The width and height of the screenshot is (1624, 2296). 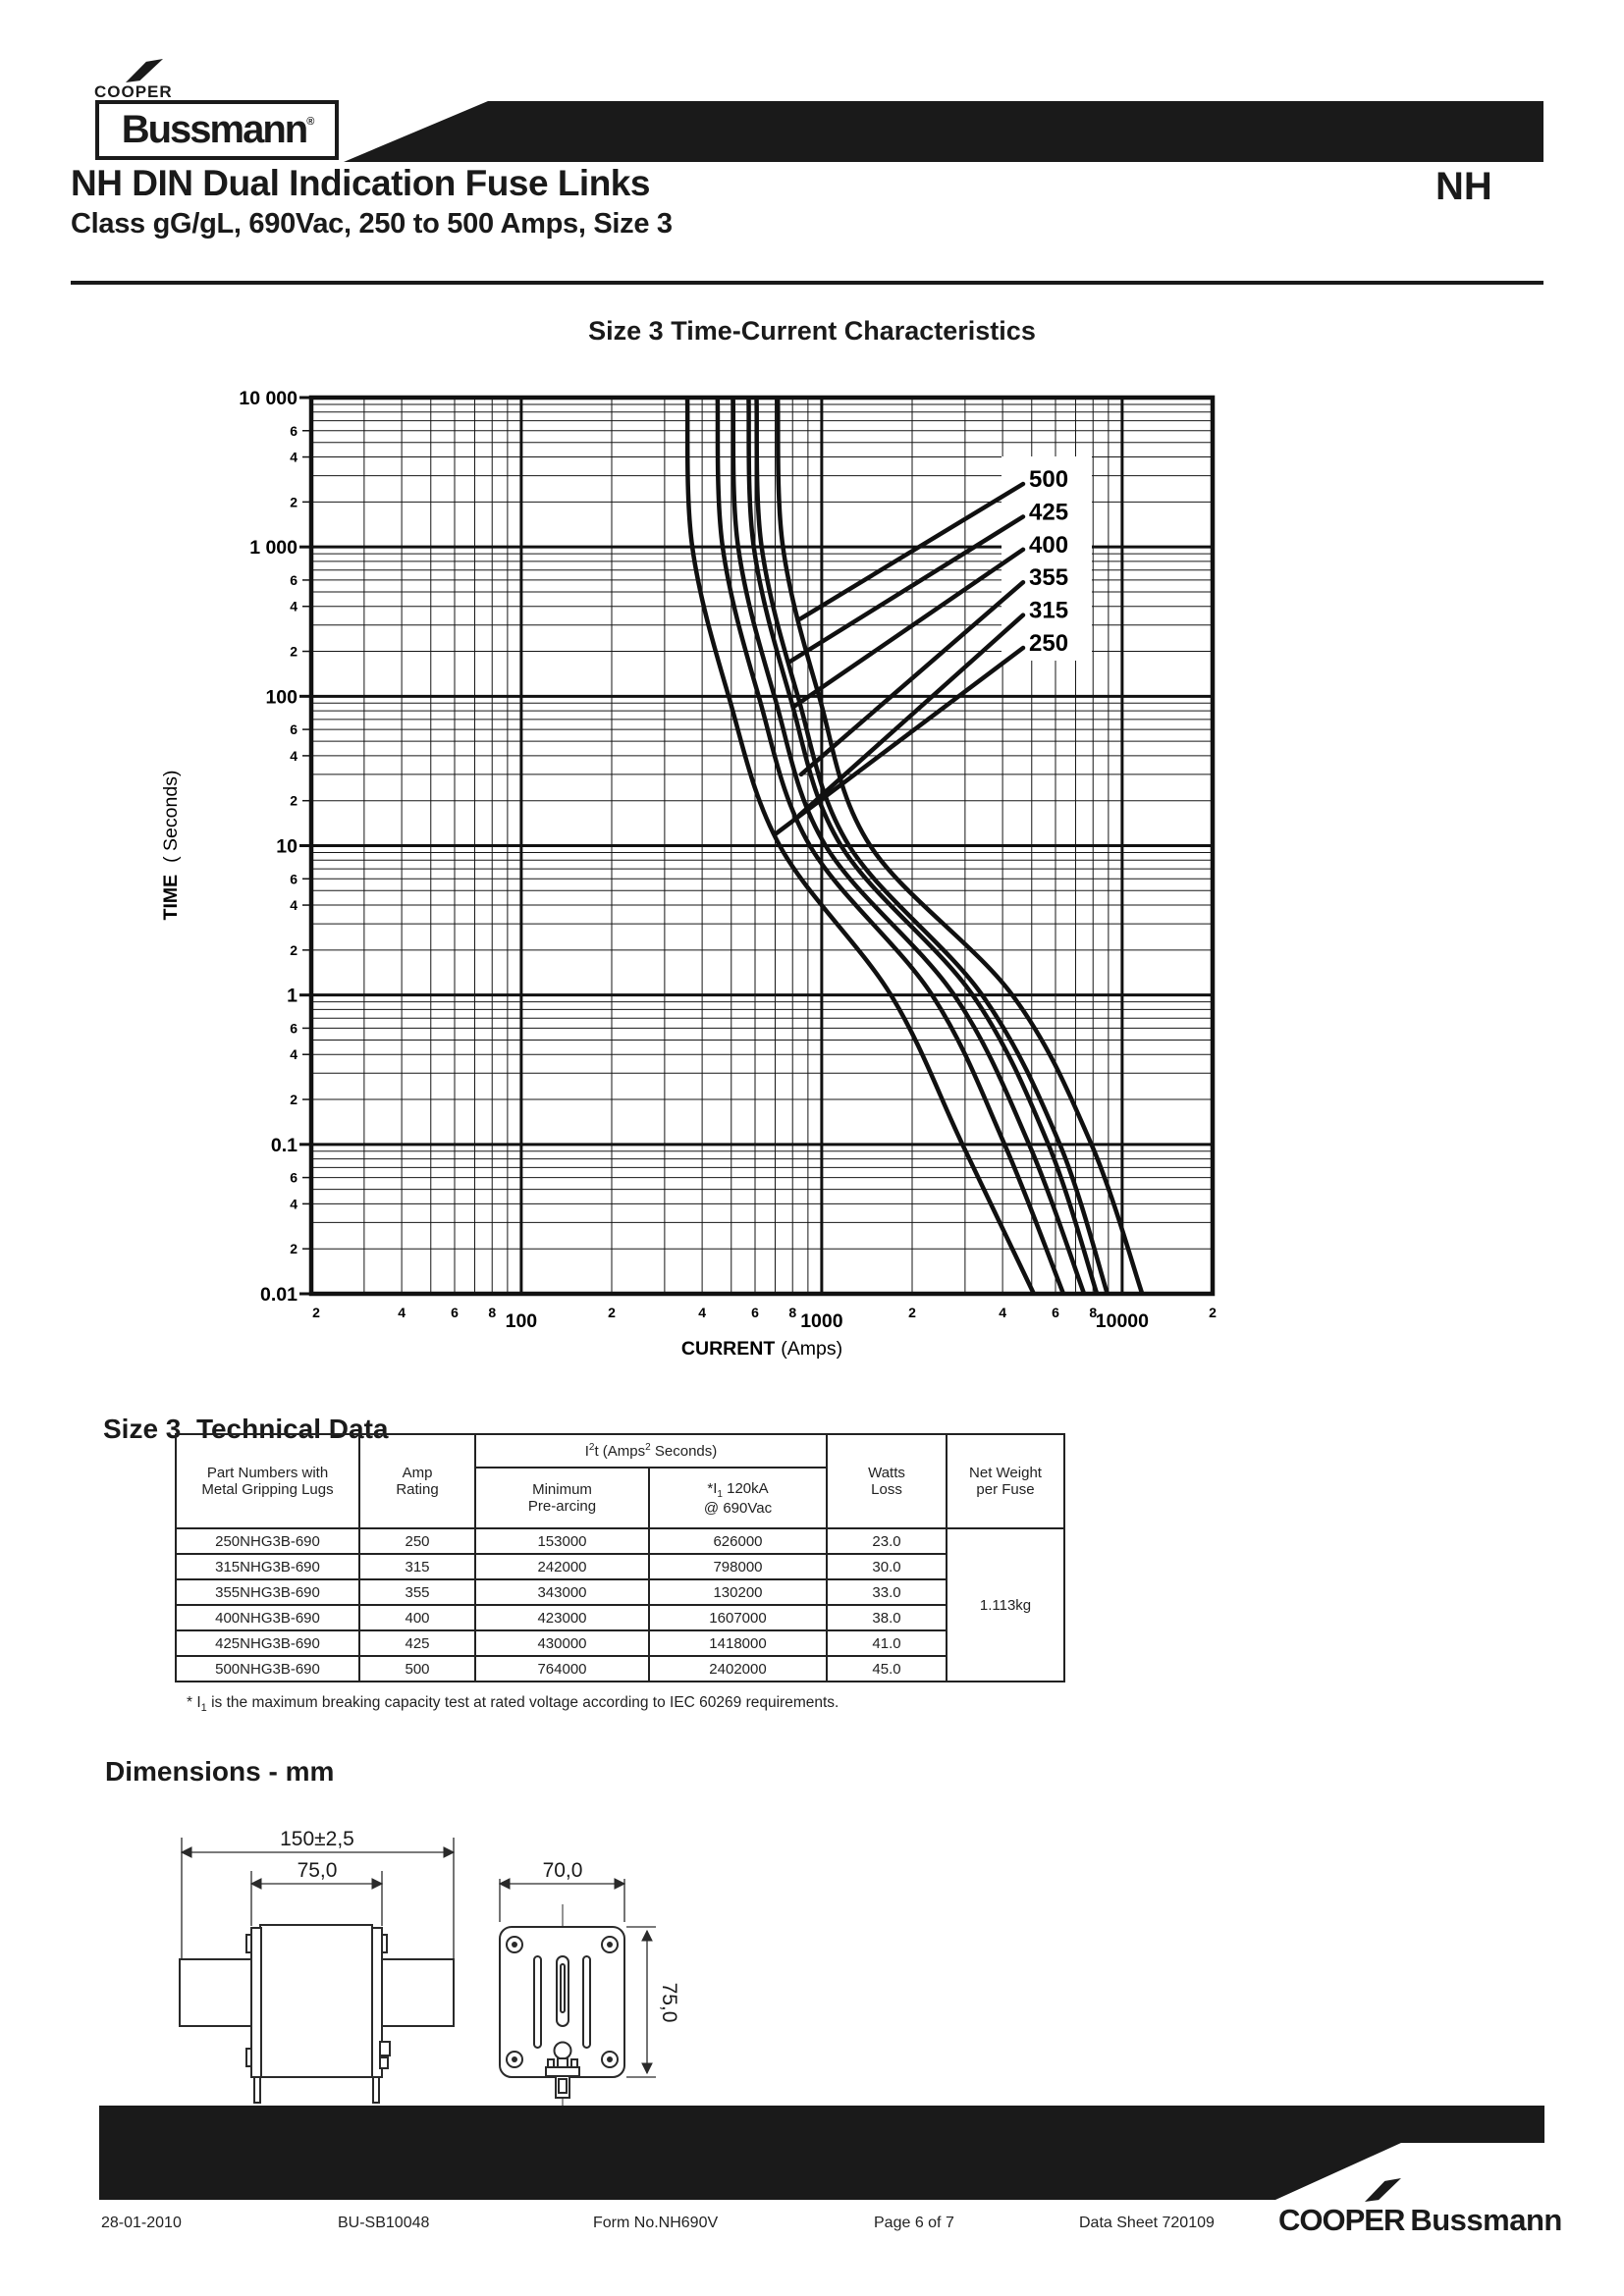 I want to click on table-cell: 500NHG3B-690, so click(x=267, y=1668).